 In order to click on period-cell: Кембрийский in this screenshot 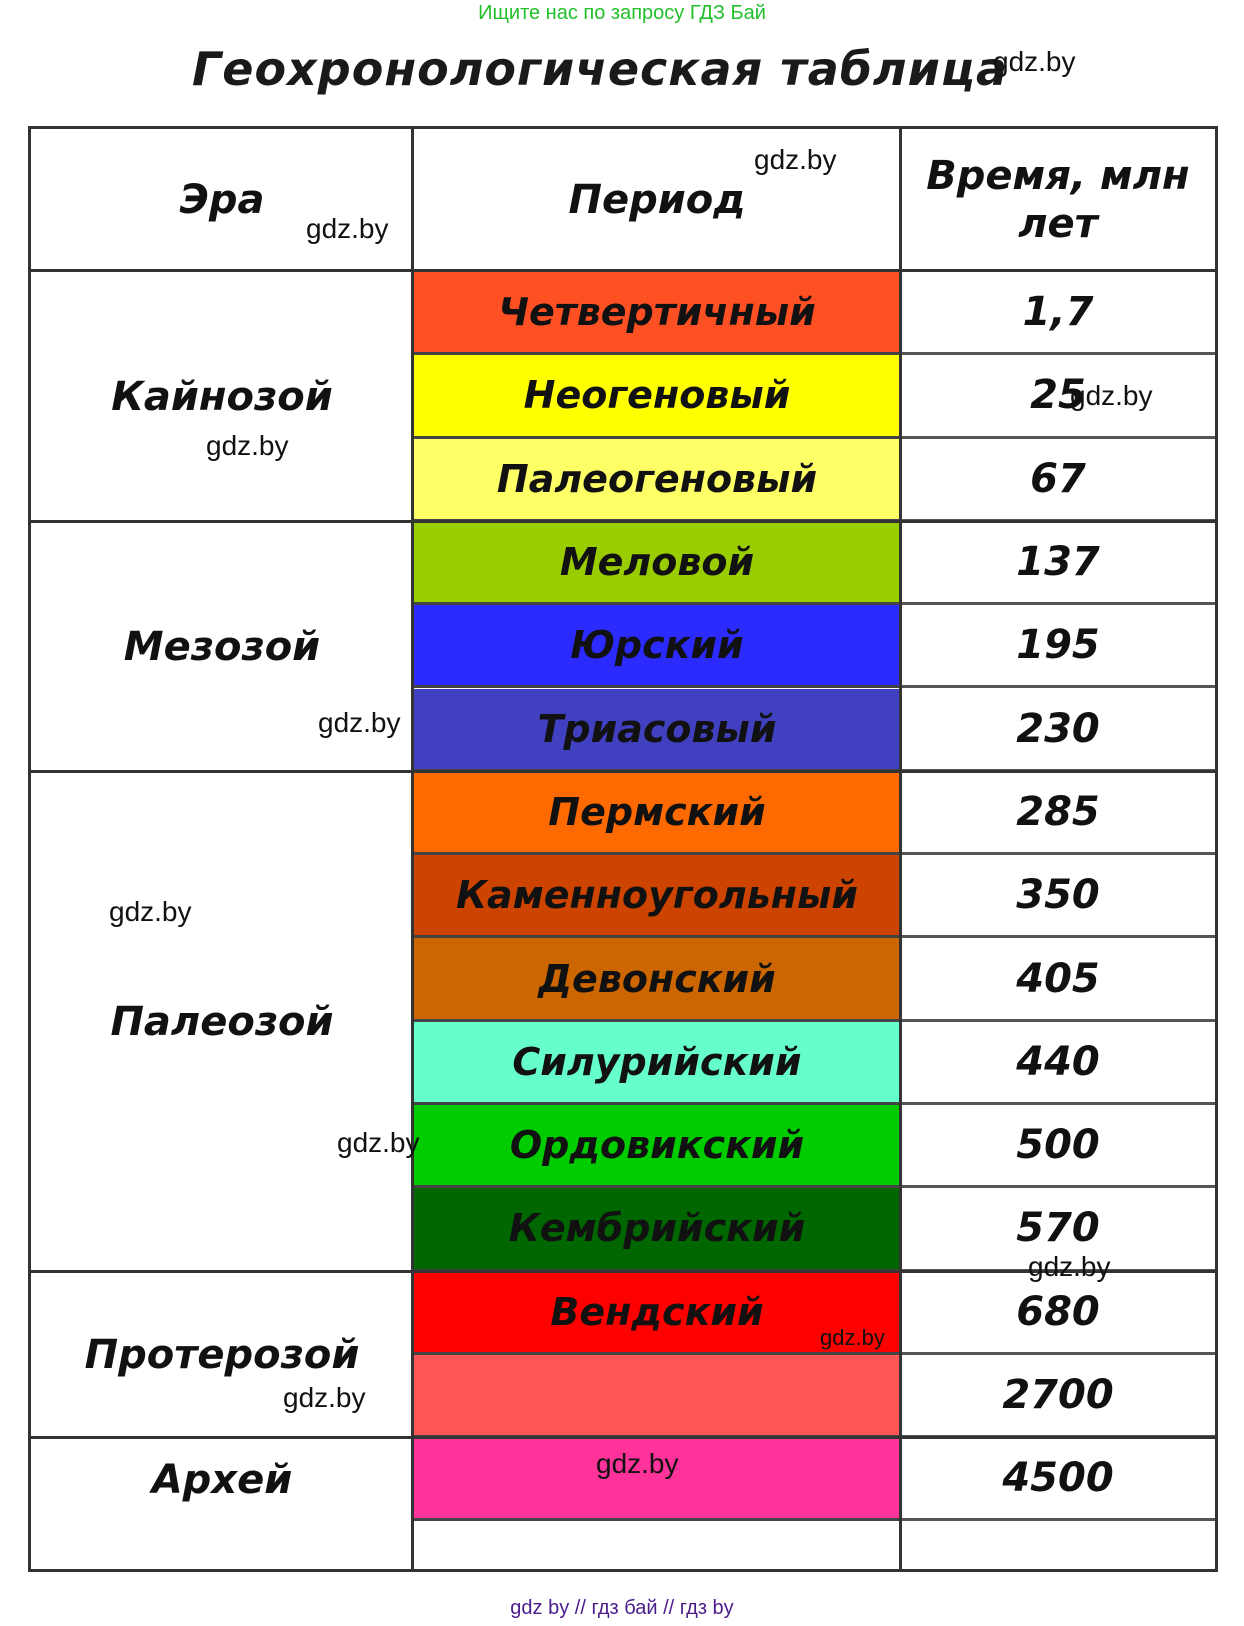, I will do `click(657, 1230)`.